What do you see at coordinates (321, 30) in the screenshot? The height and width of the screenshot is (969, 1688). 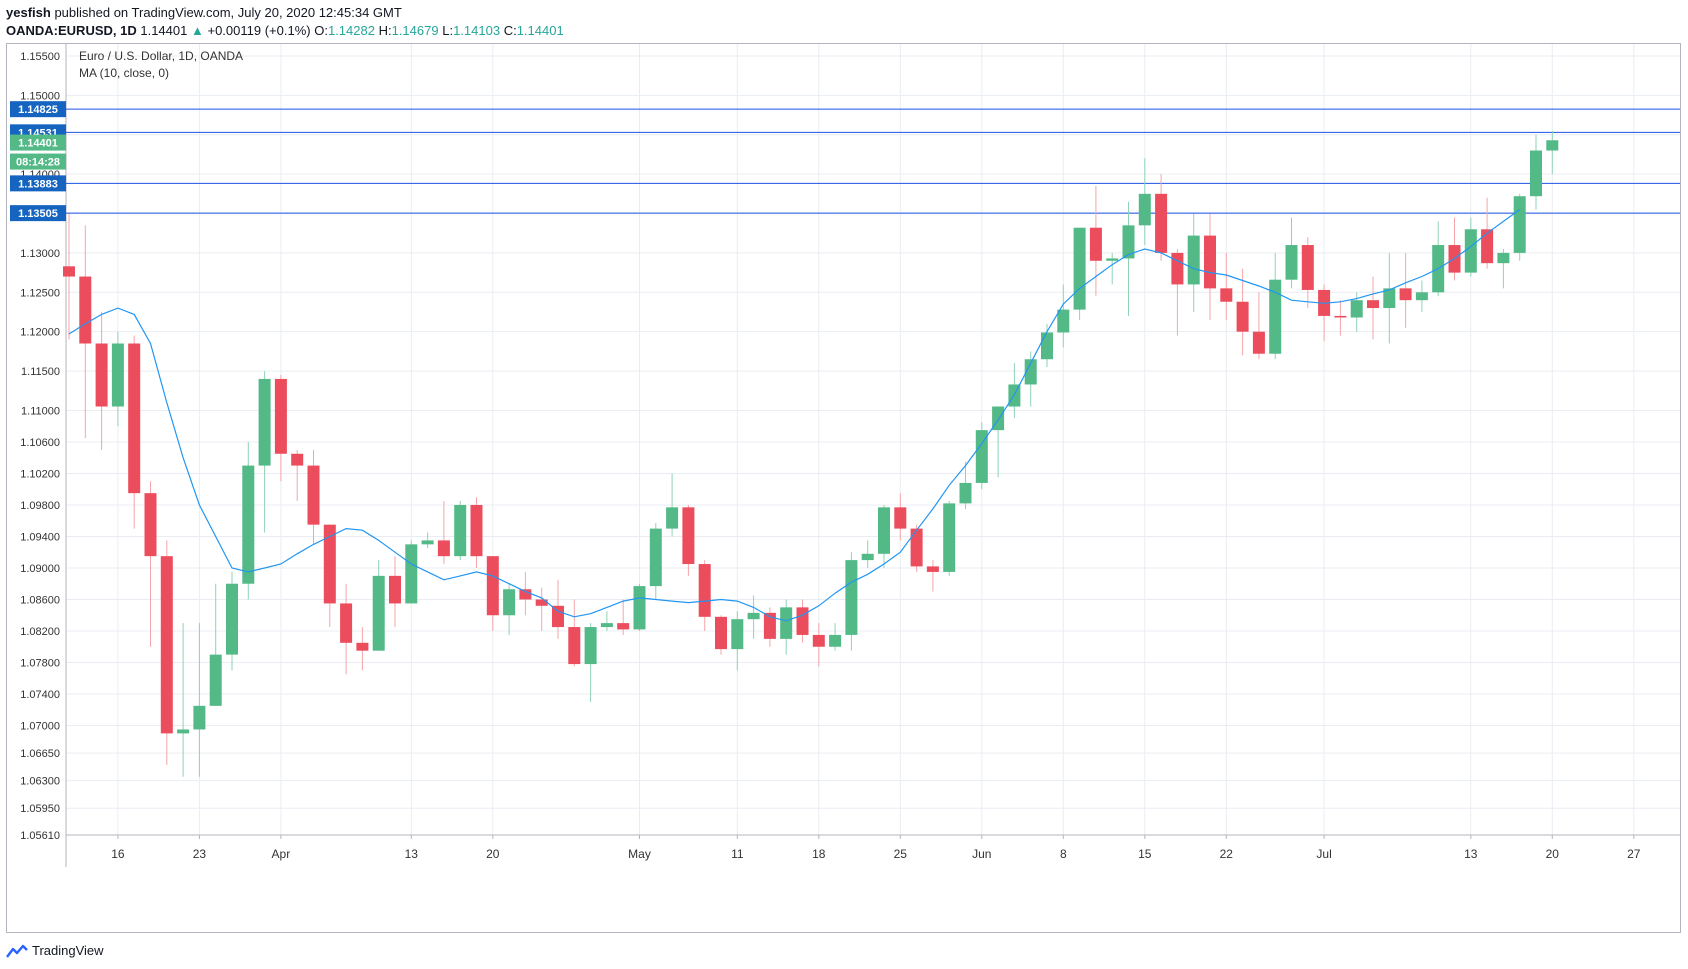 I see `open-label: O:` at bounding box center [321, 30].